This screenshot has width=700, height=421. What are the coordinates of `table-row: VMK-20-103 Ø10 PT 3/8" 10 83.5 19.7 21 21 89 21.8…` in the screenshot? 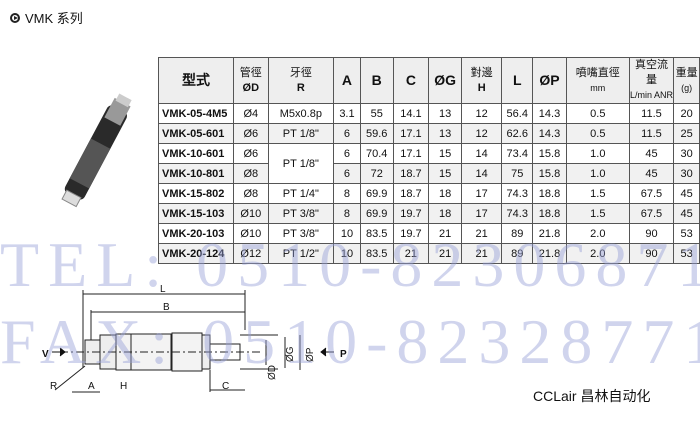 It's located at (429, 233).